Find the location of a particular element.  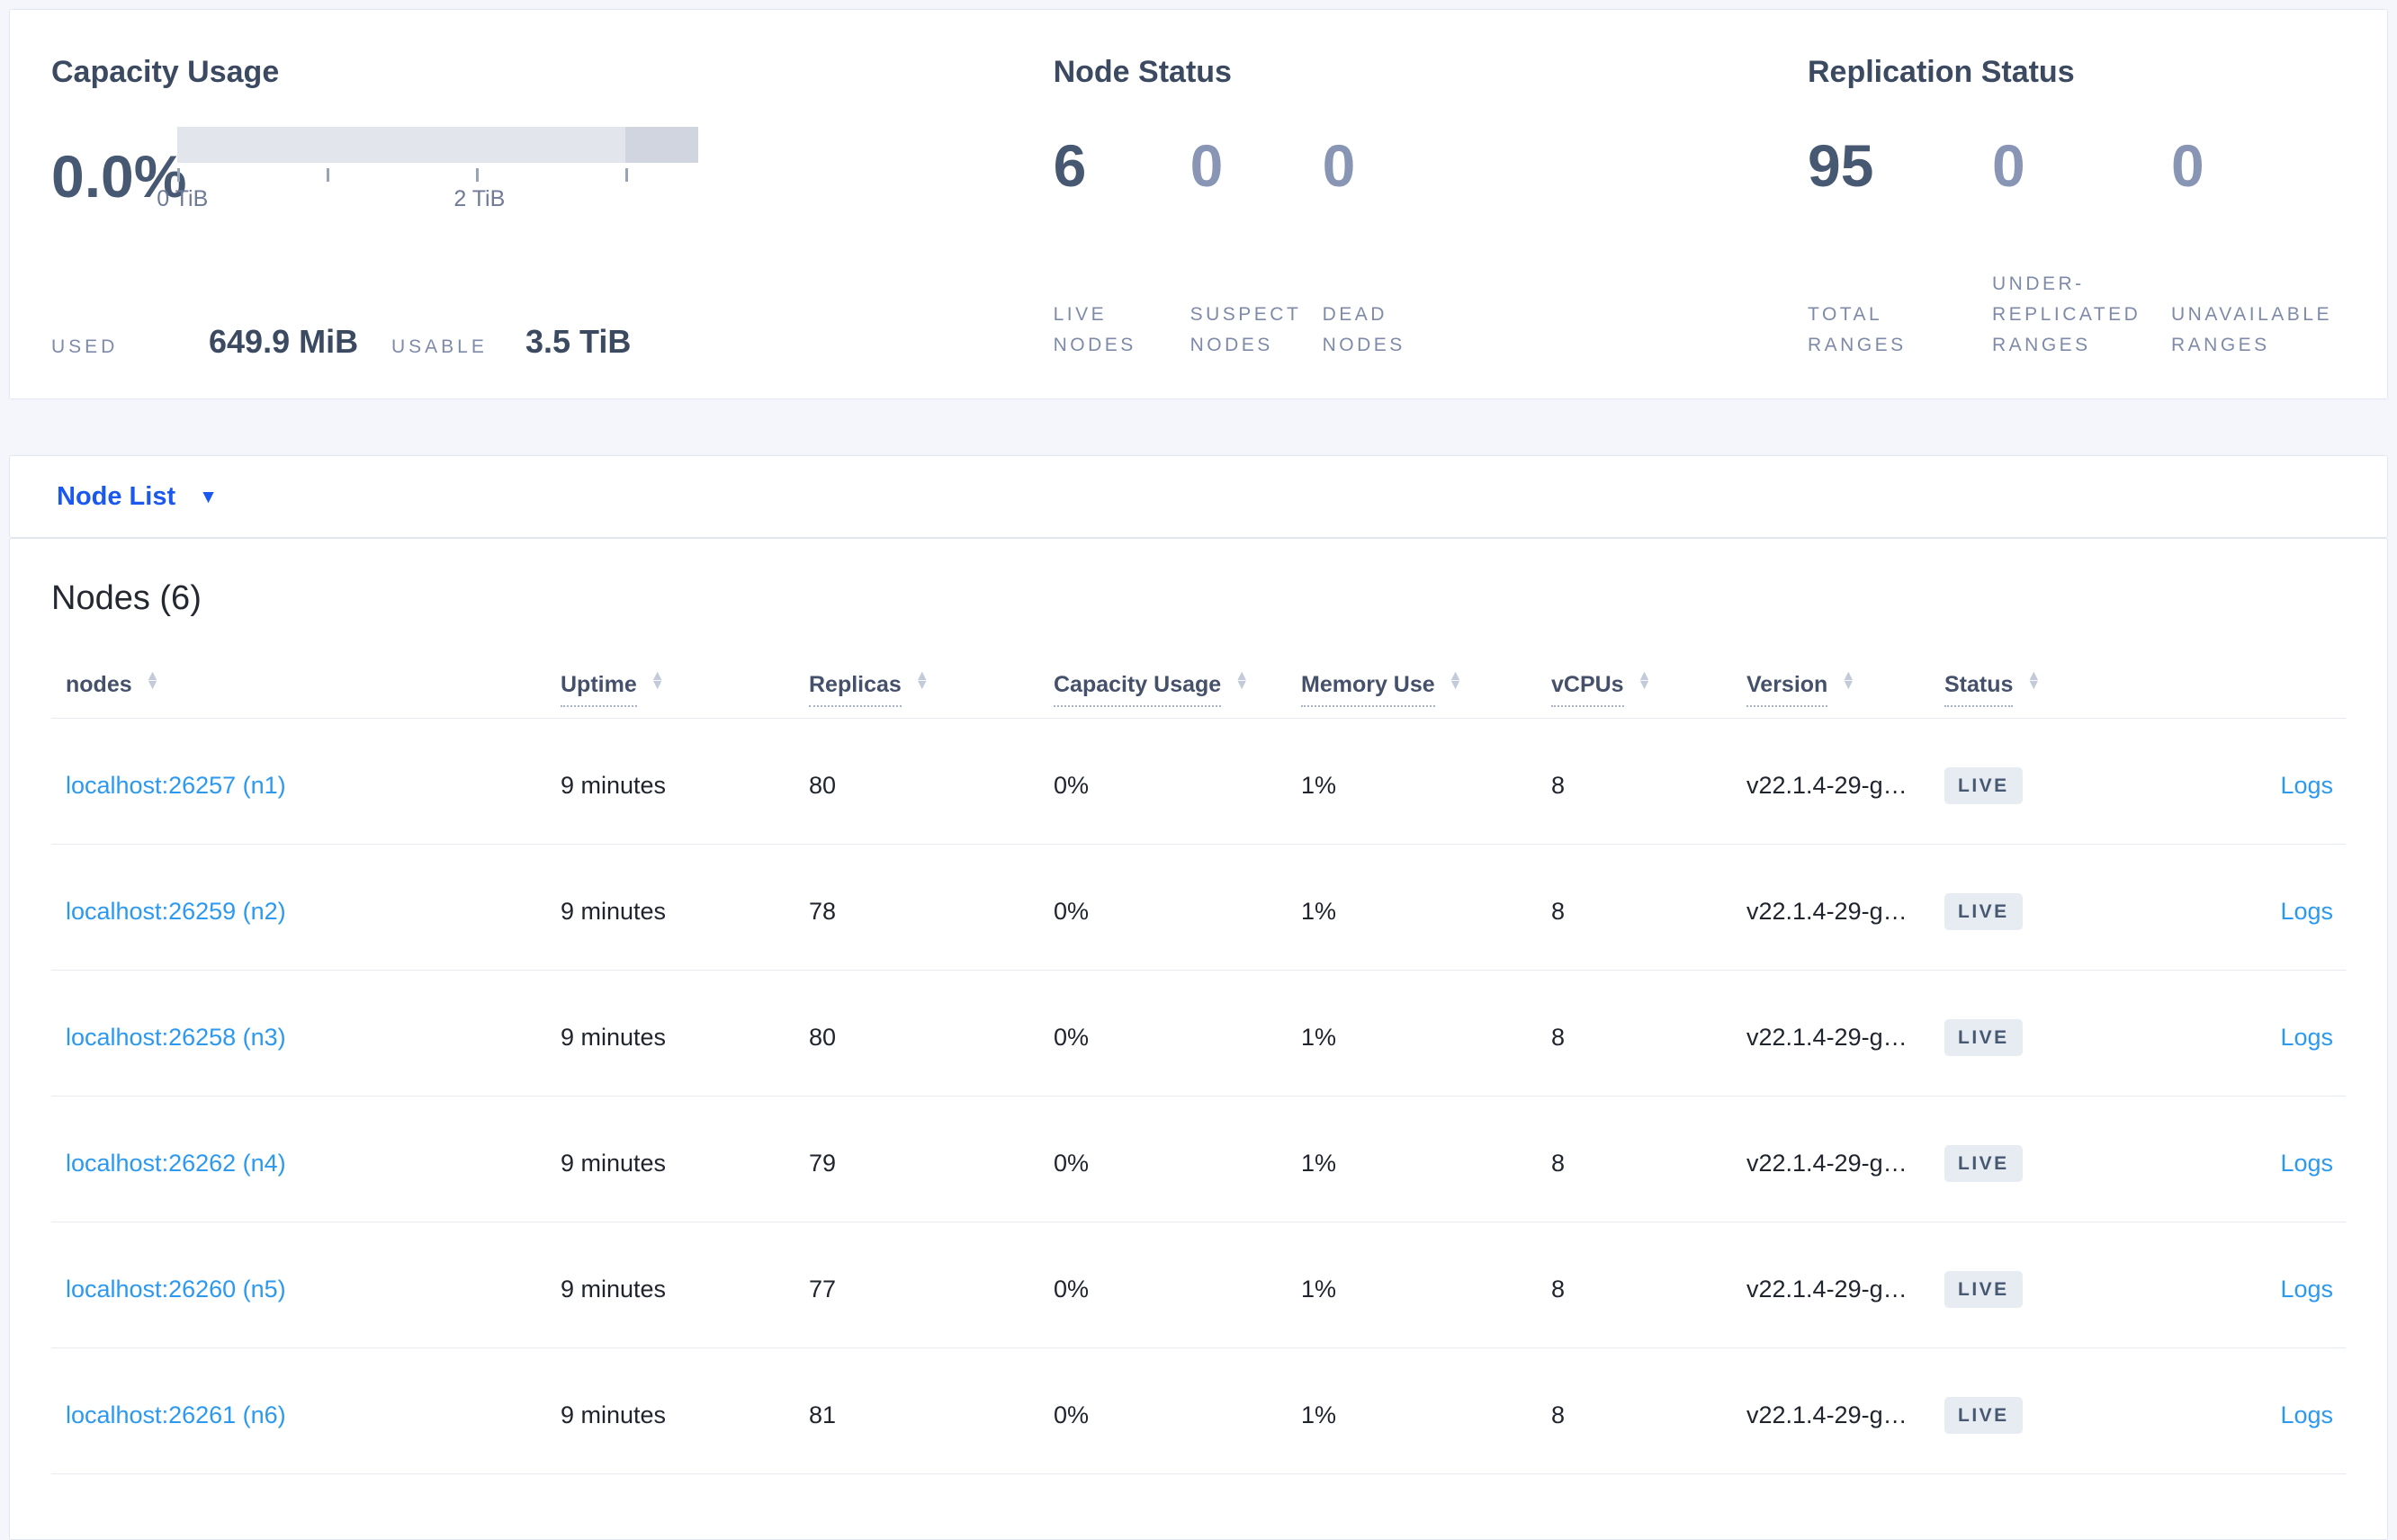

node-list-dropdown-label: Node List is located at coordinates (116, 496).